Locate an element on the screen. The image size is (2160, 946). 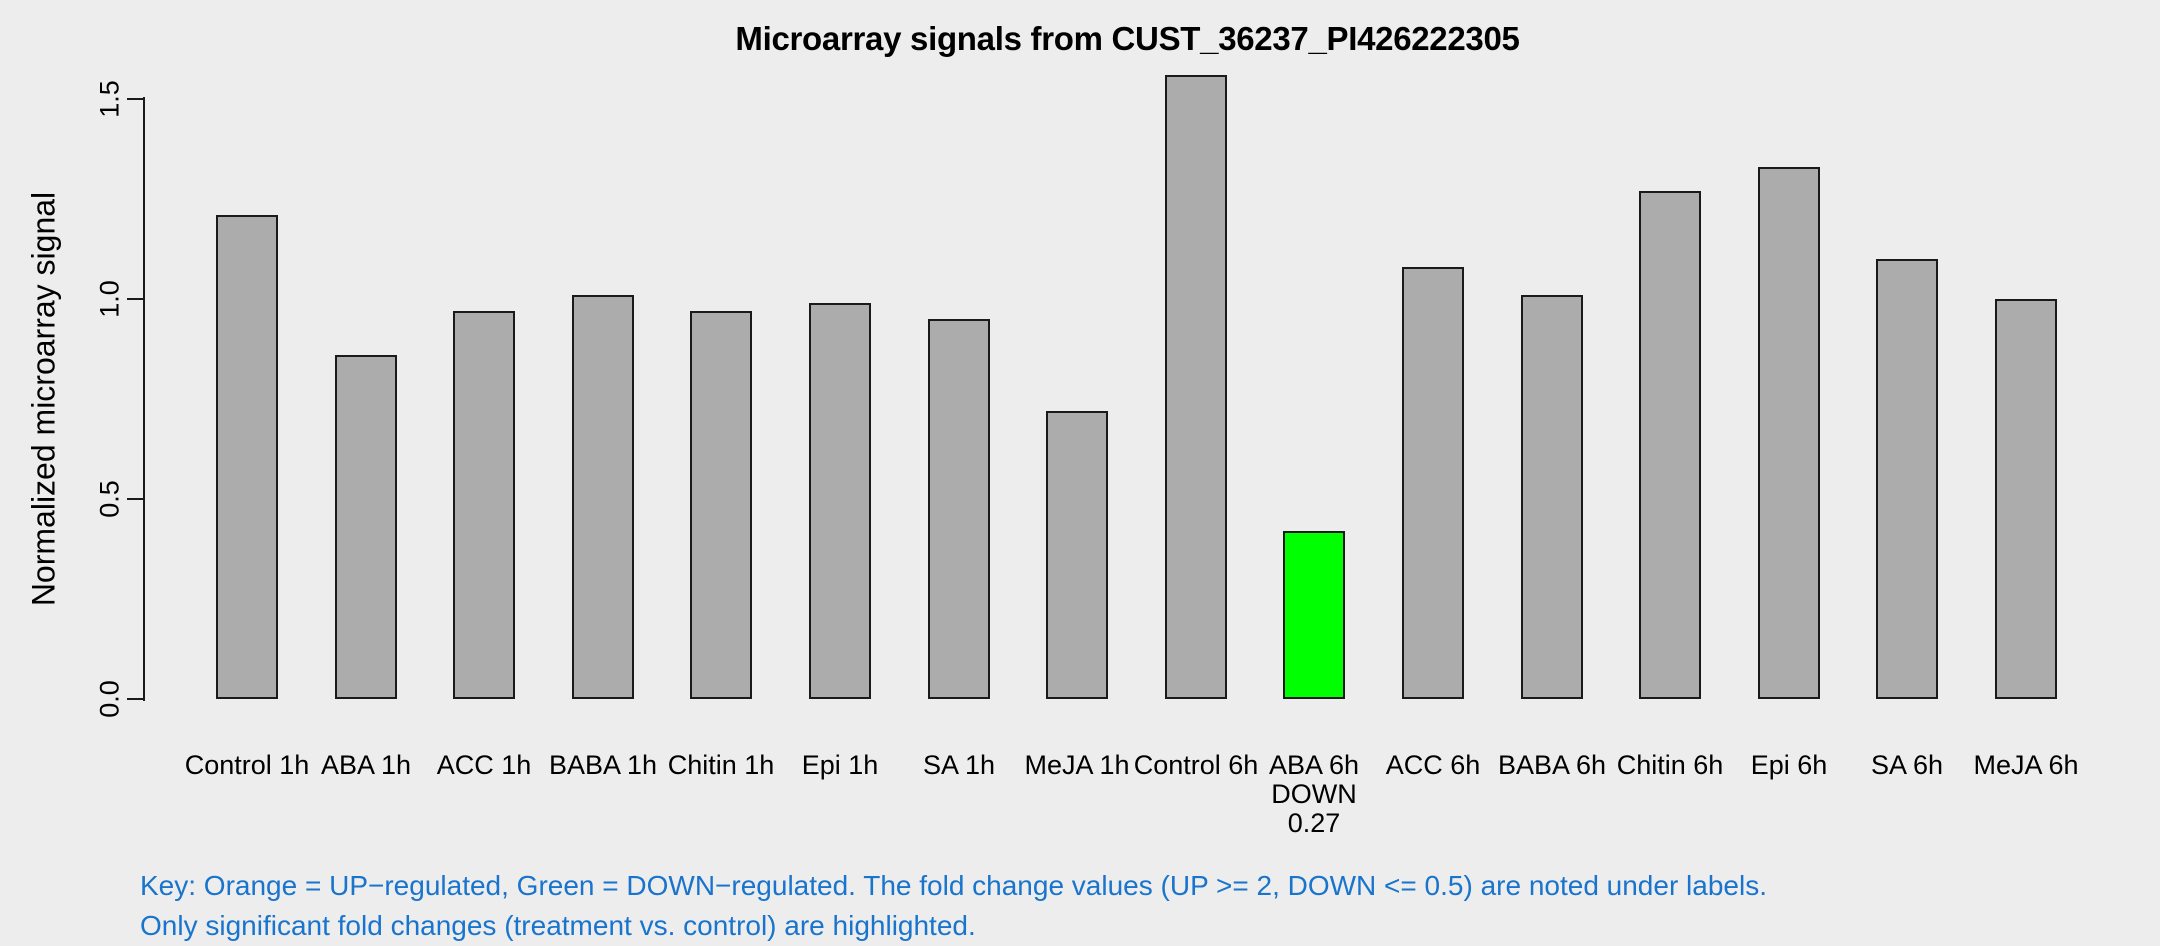
x-label-text: Epi 1h is located at coordinates (840, 765).